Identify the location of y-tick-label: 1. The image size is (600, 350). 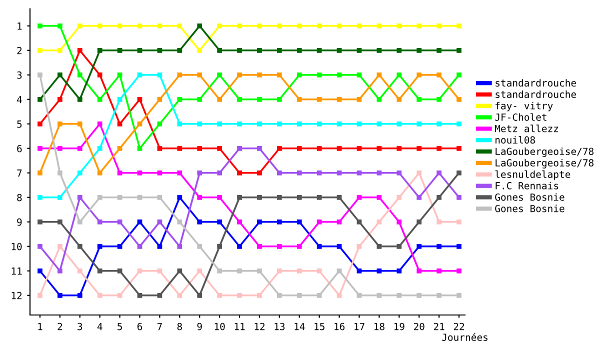
(20, 26).